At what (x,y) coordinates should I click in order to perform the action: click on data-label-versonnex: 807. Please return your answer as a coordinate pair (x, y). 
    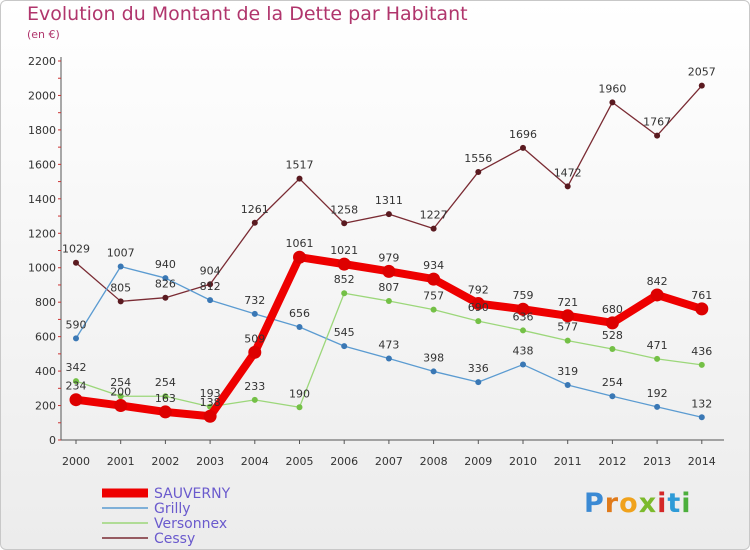
    Looking at the image, I should click on (388, 287).